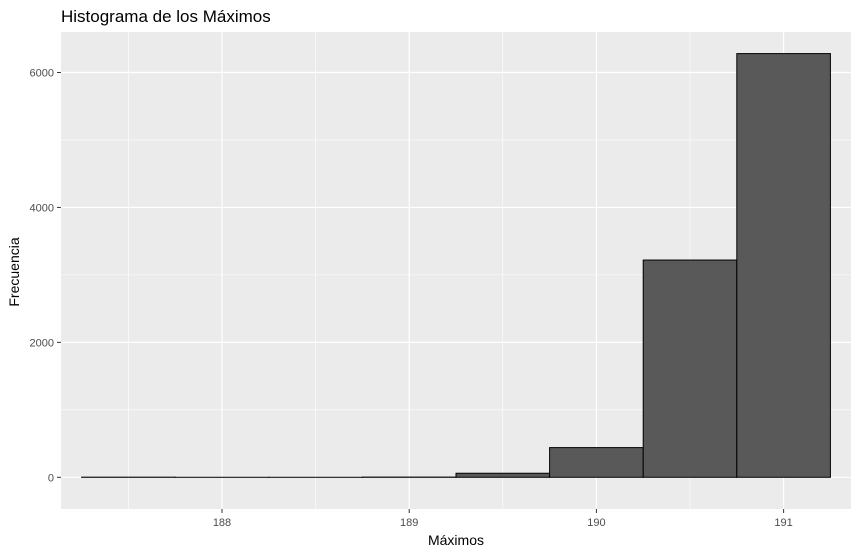  What do you see at coordinates (42, 208) in the screenshot?
I see `y-tick-label: 4000` at bounding box center [42, 208].